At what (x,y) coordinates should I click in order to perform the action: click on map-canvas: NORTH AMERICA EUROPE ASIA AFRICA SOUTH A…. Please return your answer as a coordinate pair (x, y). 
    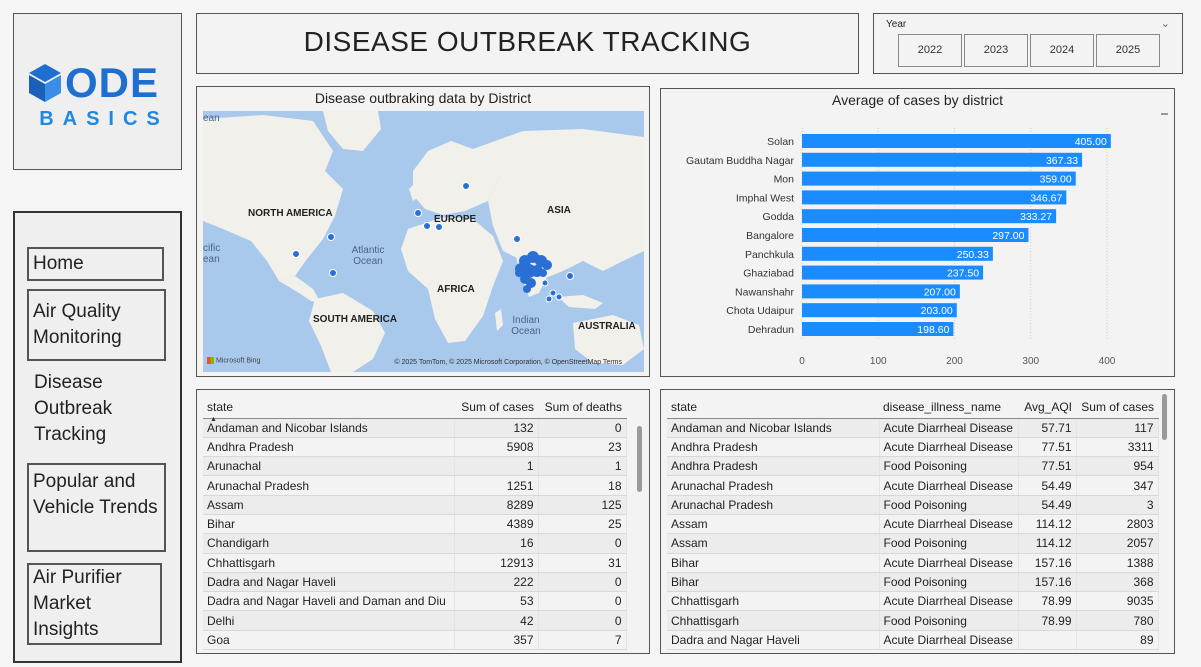
    Looking at the image, I should click on (423, 241).